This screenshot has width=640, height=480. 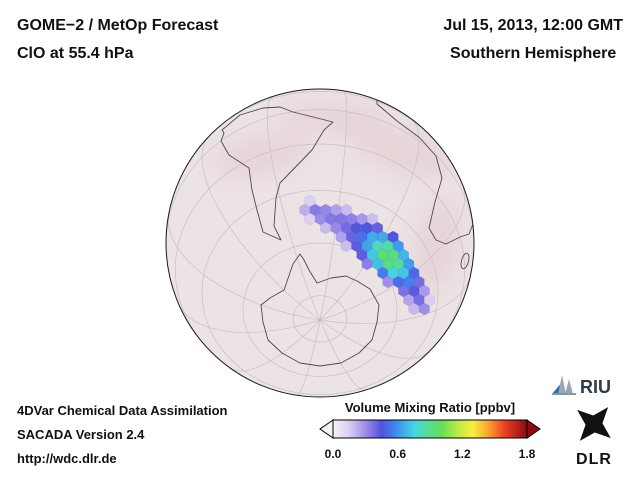 I want to click on colorbar-left-arrow, so click(x=326, y=429).